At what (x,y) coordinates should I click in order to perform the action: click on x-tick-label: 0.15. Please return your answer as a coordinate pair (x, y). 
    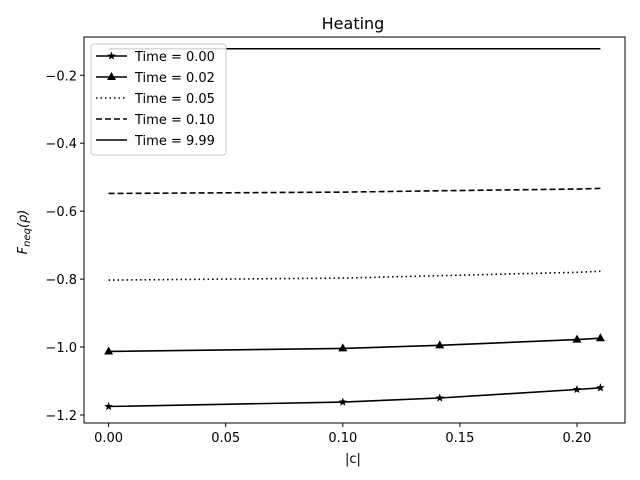
    Looking at the image, I should click on (459, 438).